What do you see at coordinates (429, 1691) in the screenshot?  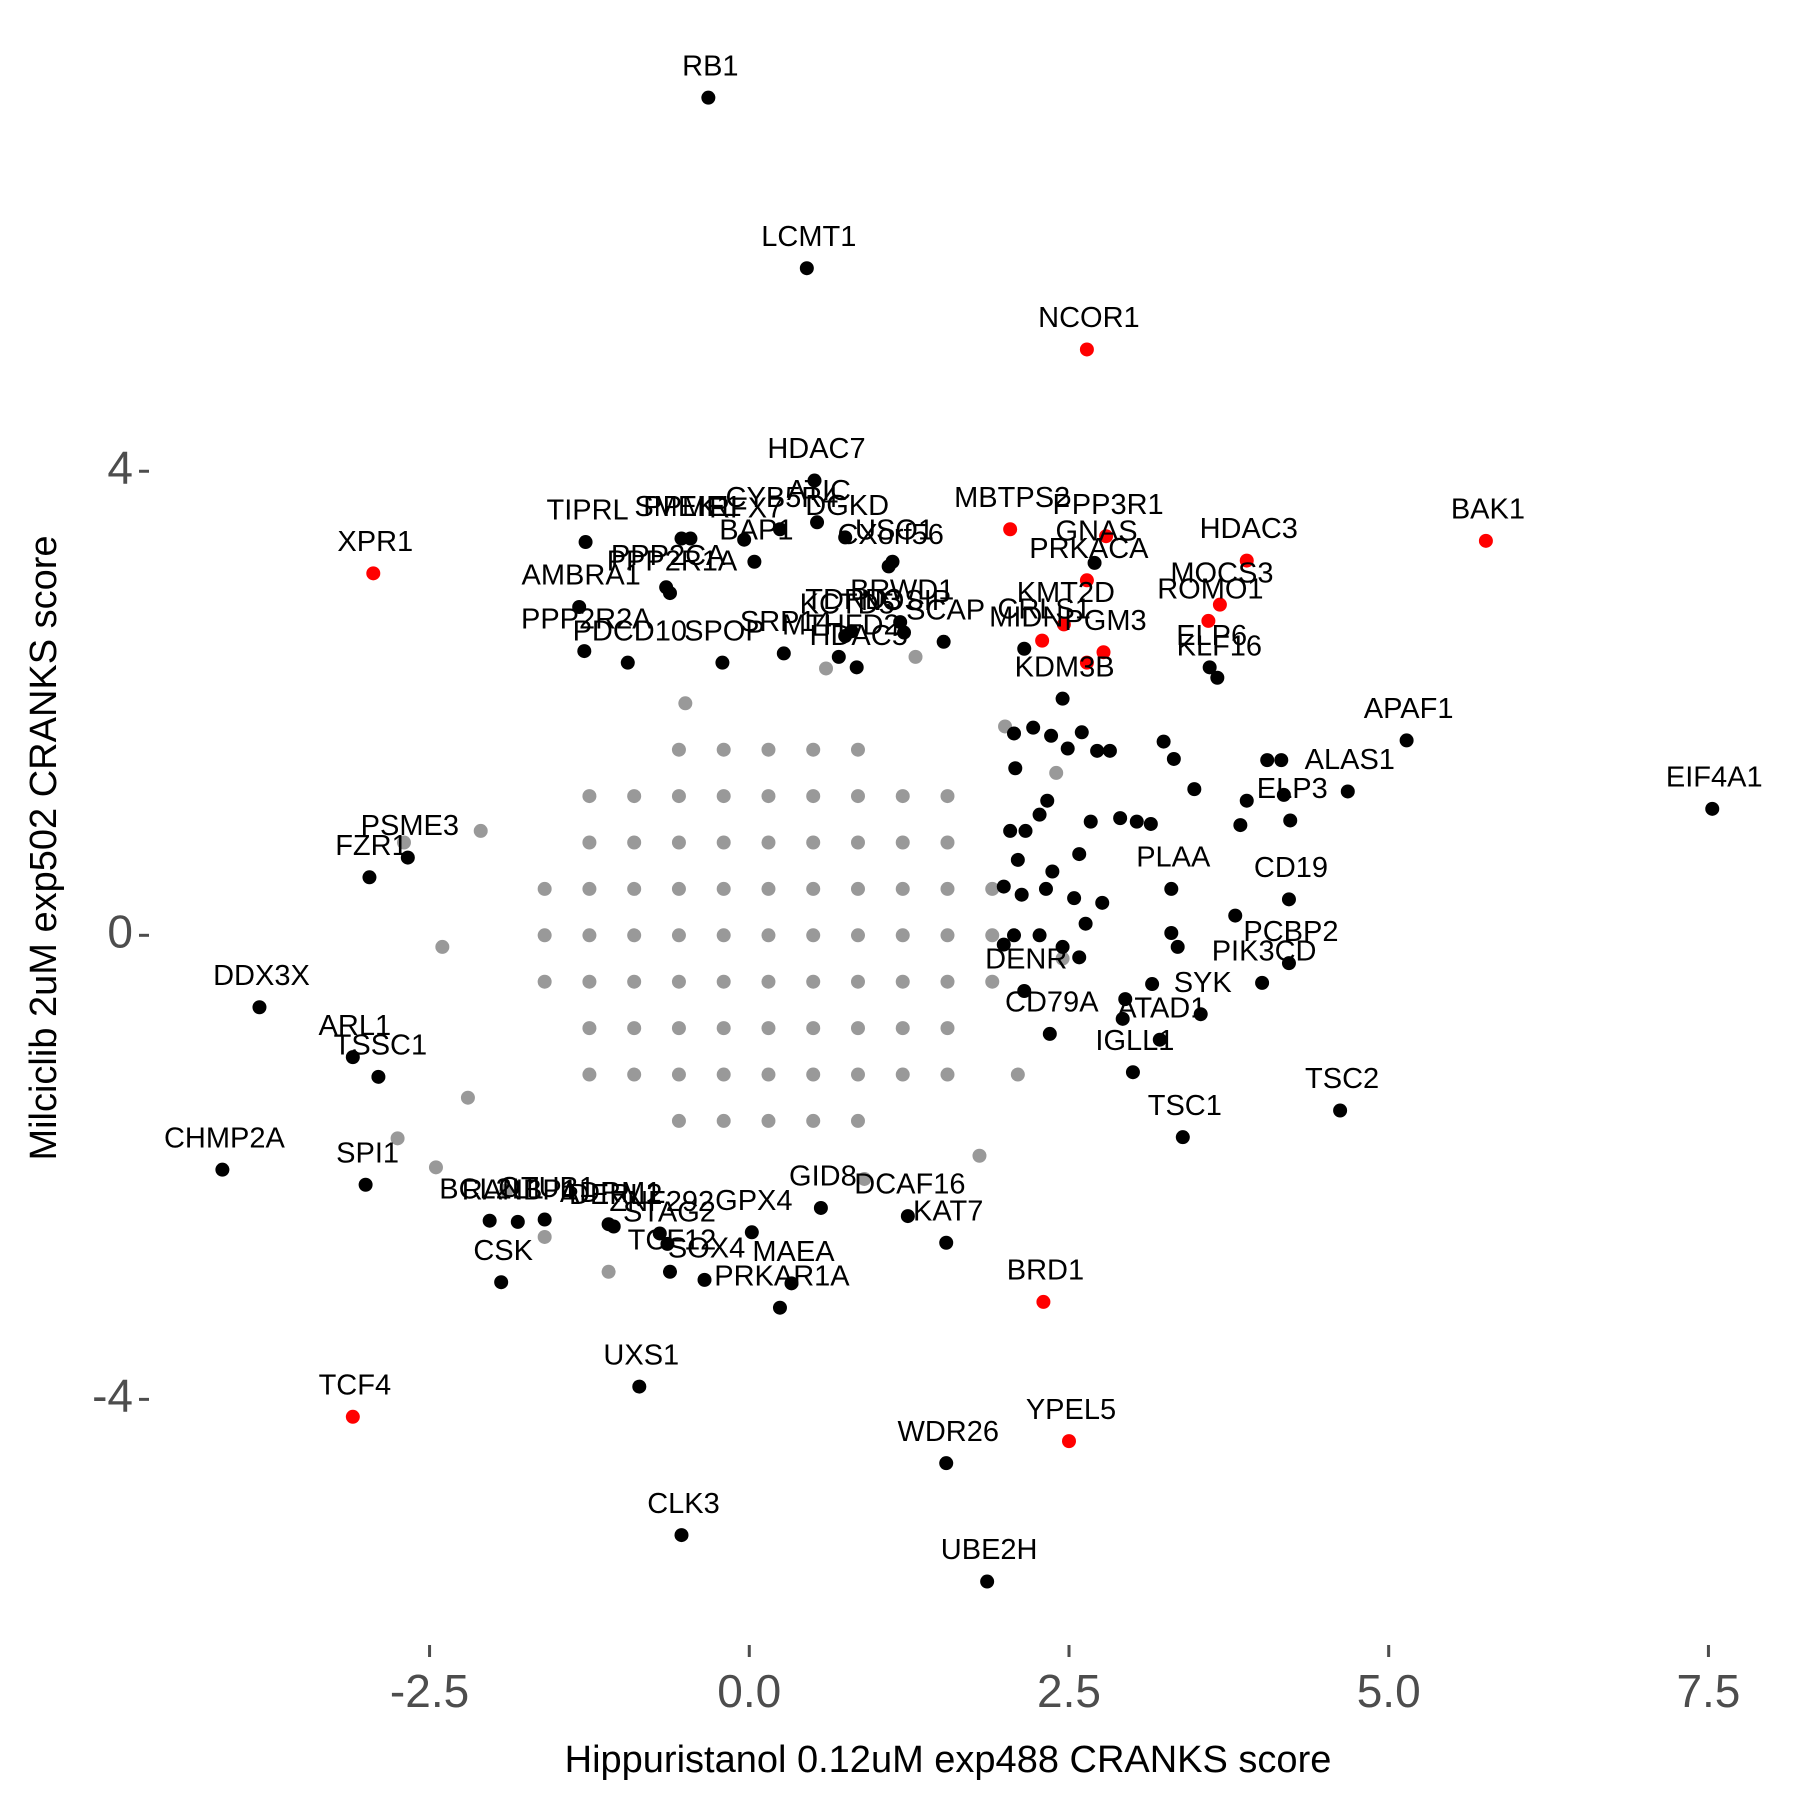 I see `x-tick-label: -2.5` at bounding box center [429, 1691].